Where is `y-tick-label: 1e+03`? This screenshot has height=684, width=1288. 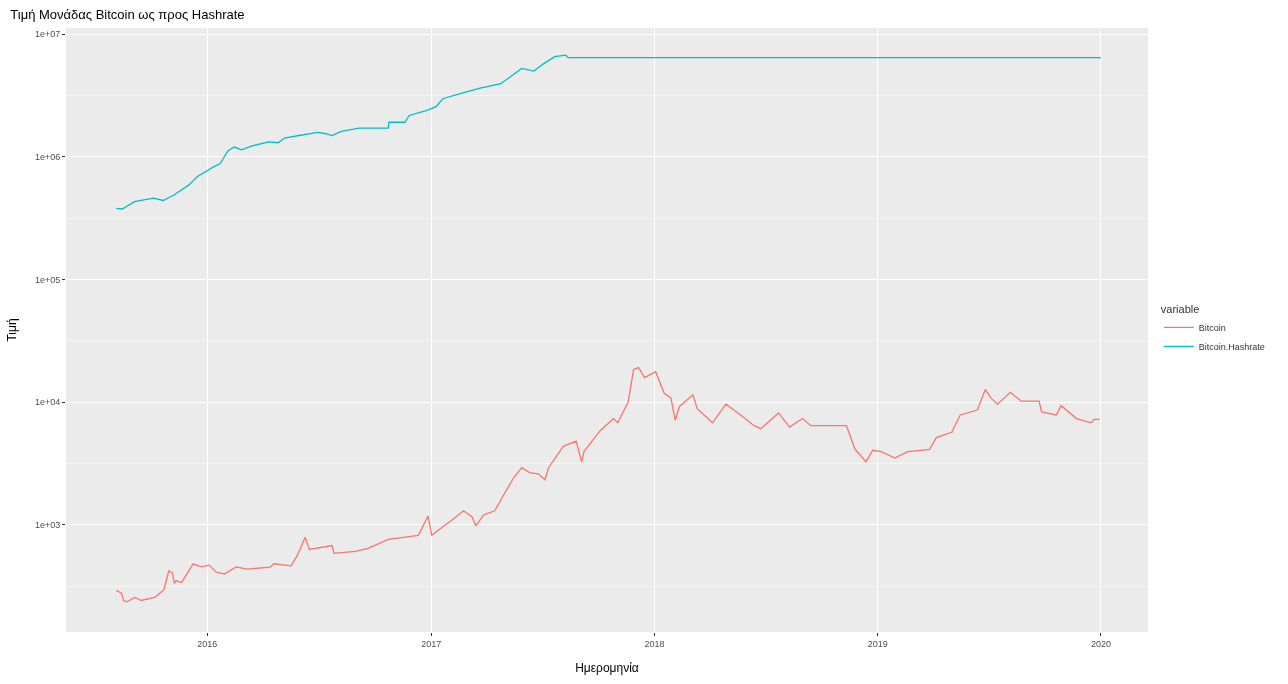
y-tick-label: 1e+03 is located at coordinates (47, 525).